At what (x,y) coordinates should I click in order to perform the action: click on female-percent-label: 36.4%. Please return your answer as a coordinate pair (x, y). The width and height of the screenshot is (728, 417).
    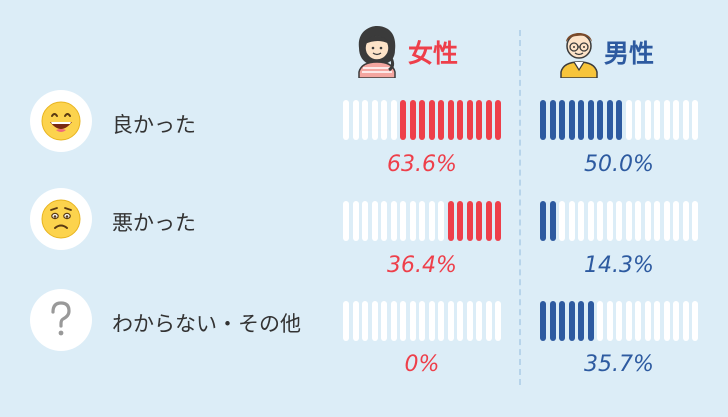
    Looking at the image, I should click on (422, 265).